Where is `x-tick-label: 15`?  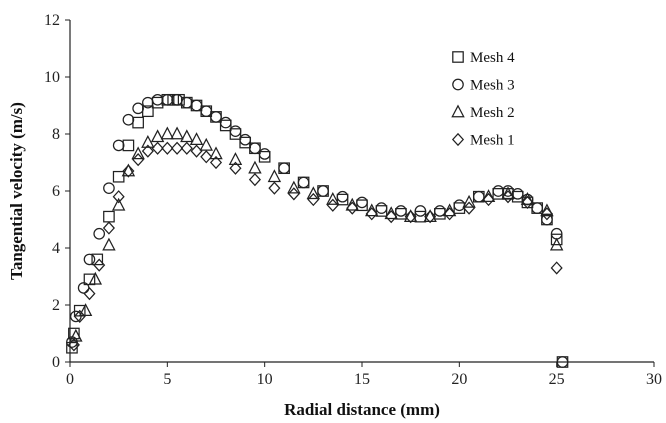
x-tick-label: 15 is located at coordinates (362, 379).